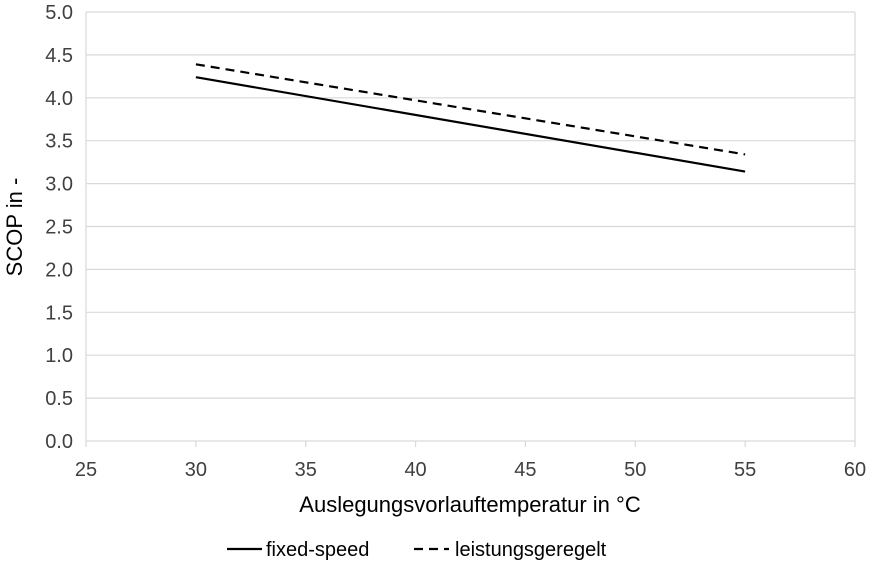 This screenshot has height=565, width=872. What do you see at coordinates (59, 185) in the screenshot?
I see `y-tick-label: 3.0` at bounding box center [59, 185].